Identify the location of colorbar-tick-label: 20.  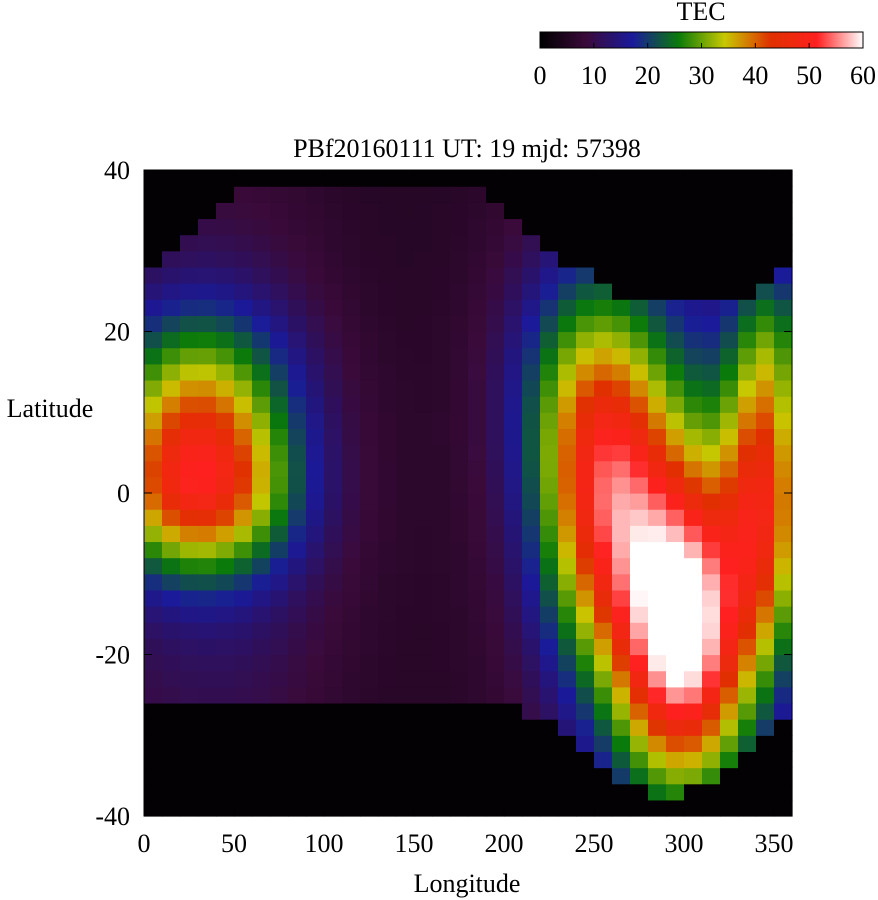
(648, 75).